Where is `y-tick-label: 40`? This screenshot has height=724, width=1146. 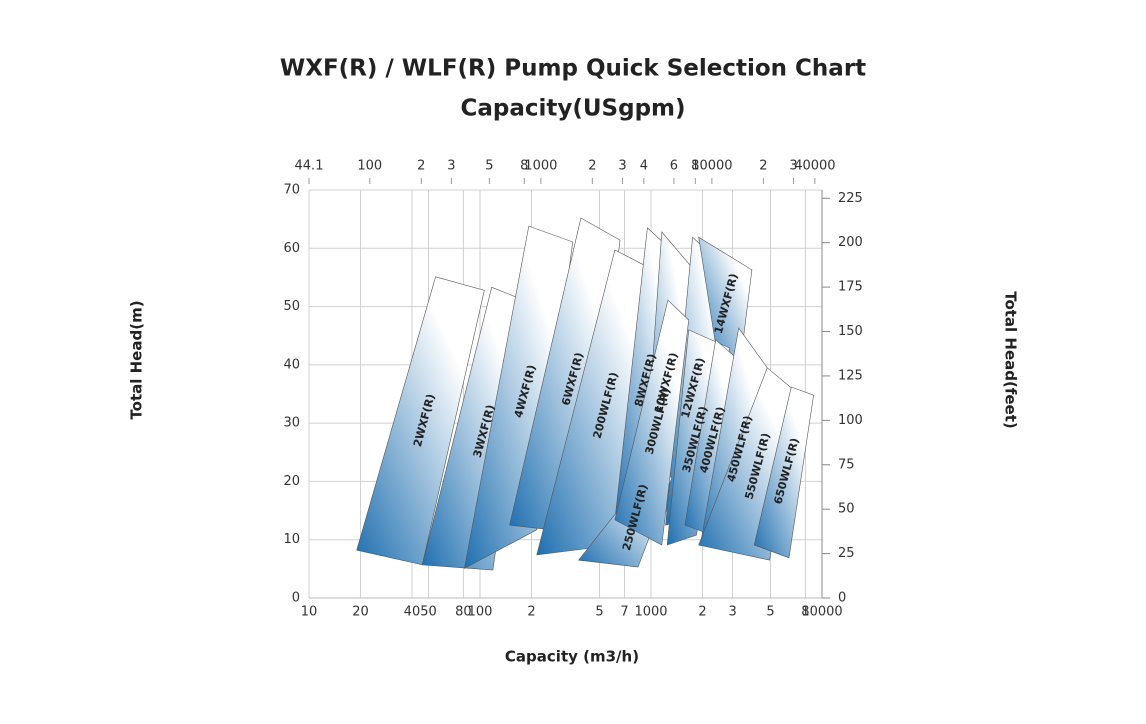 y-tick-label: 40 is located at coordinates (291, 364).